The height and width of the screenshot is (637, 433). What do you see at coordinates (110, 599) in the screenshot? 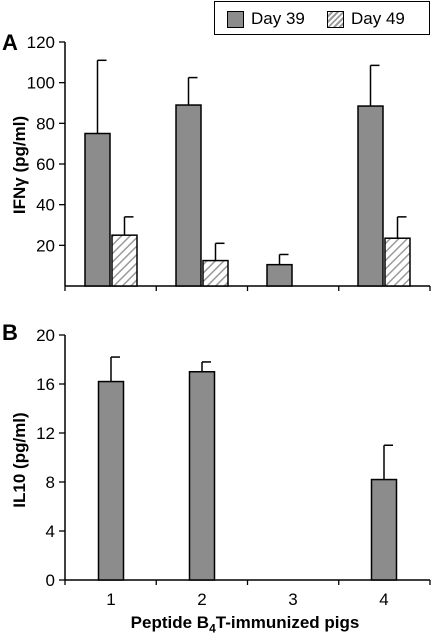
I see `panel-b-category-label: 1` at bounding box center [110, 599].